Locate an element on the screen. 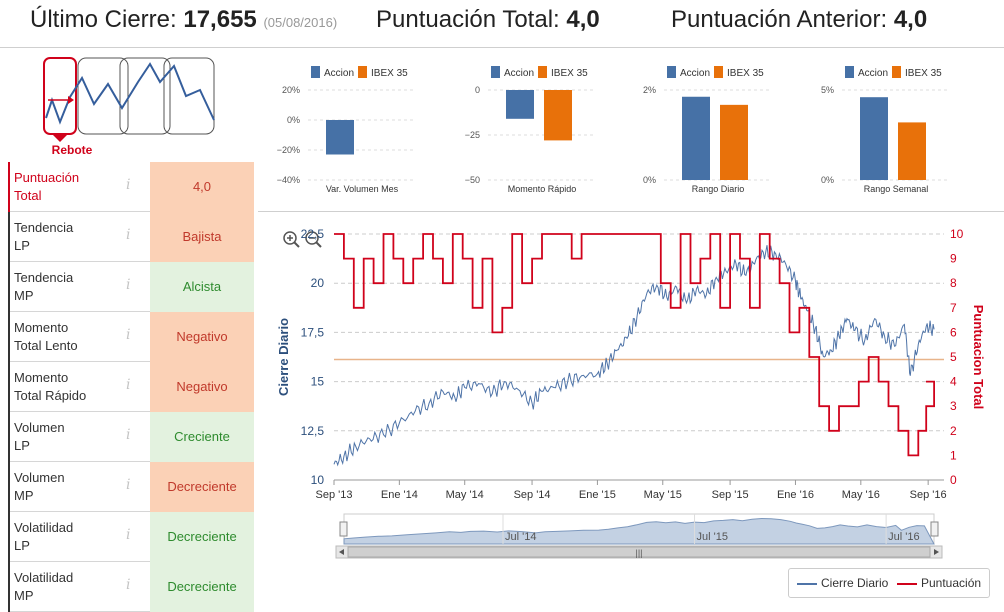 Image resolution: width=1004 pixels, height=612 pixels. metric-row: Puntuación Total i 4,0 is located at coordinates (131, 187).